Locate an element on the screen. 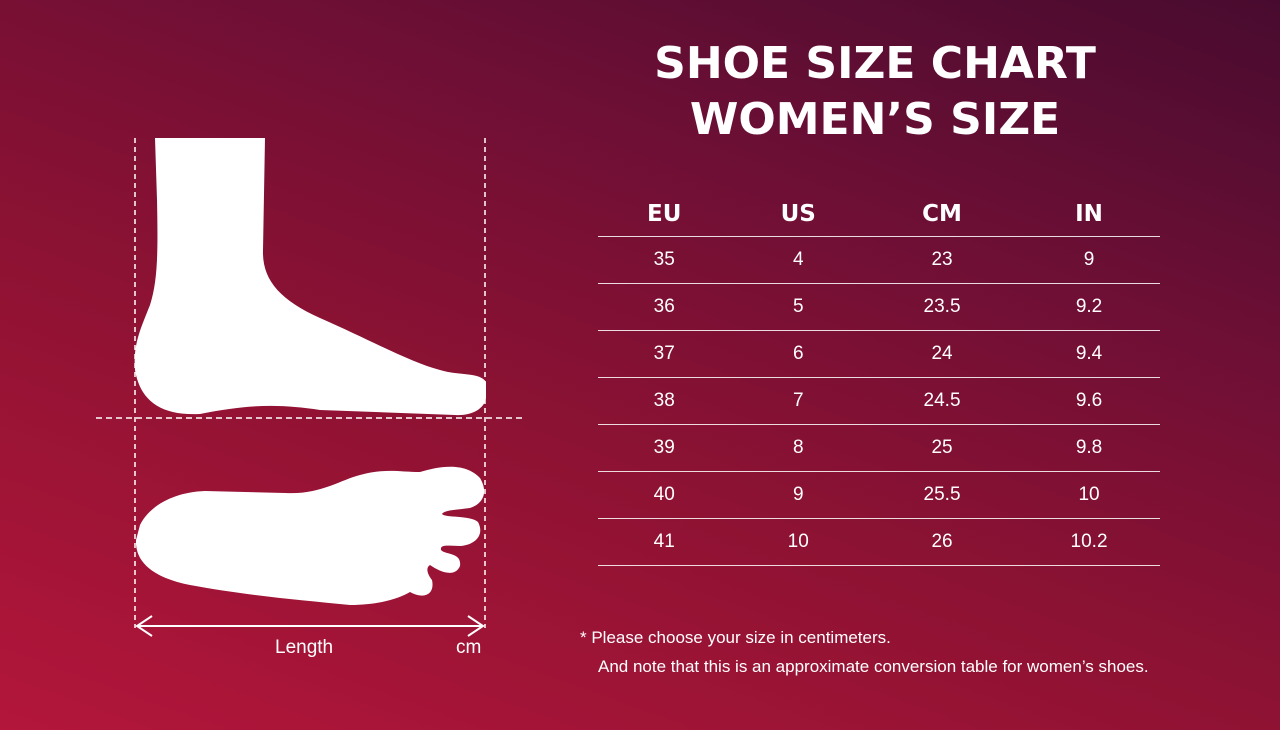 The height and width of the screenshot is (730, 1280). table-row: 38 7 24.5 9.6 is located at coordinates (879, 401).